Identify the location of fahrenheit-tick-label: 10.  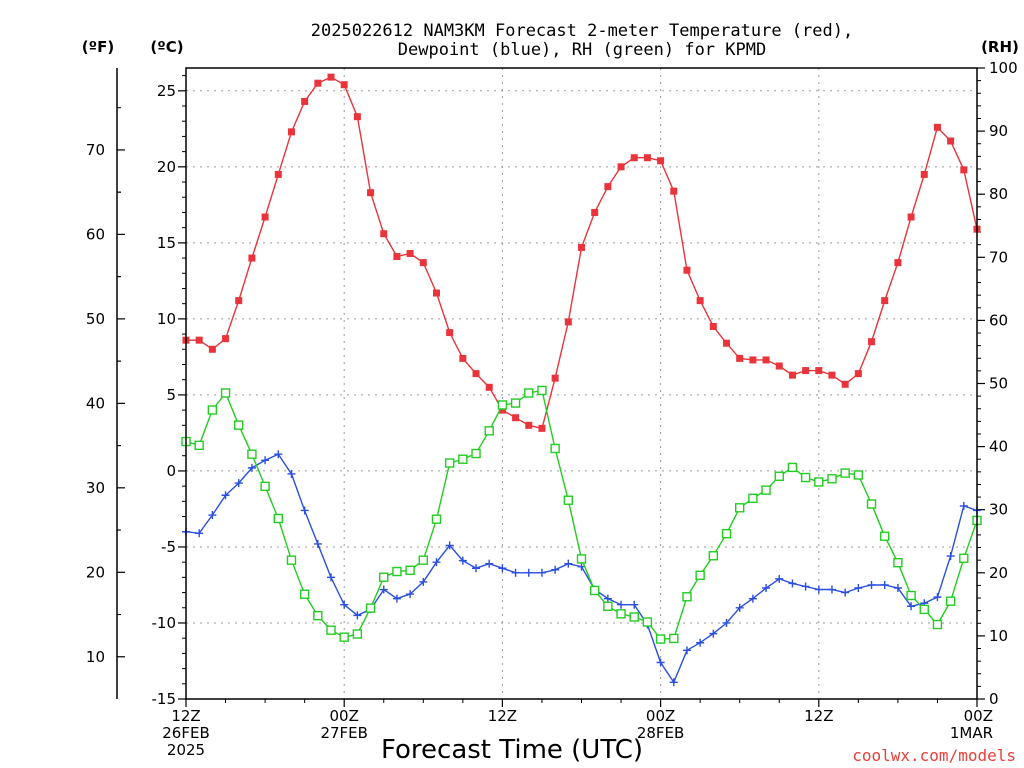
(95, 657).